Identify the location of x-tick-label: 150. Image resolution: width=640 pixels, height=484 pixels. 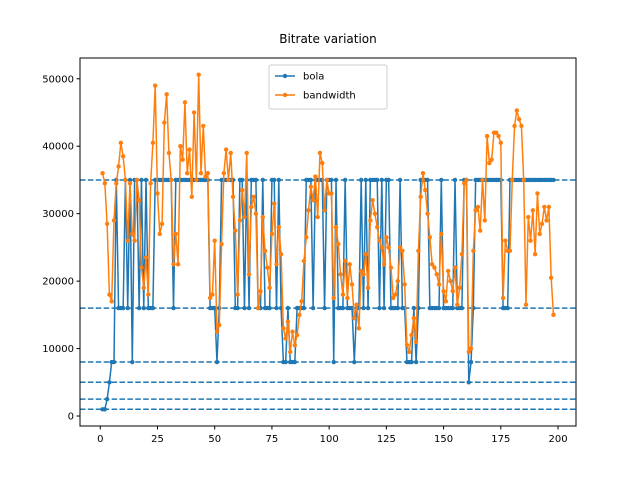
(443, 439).